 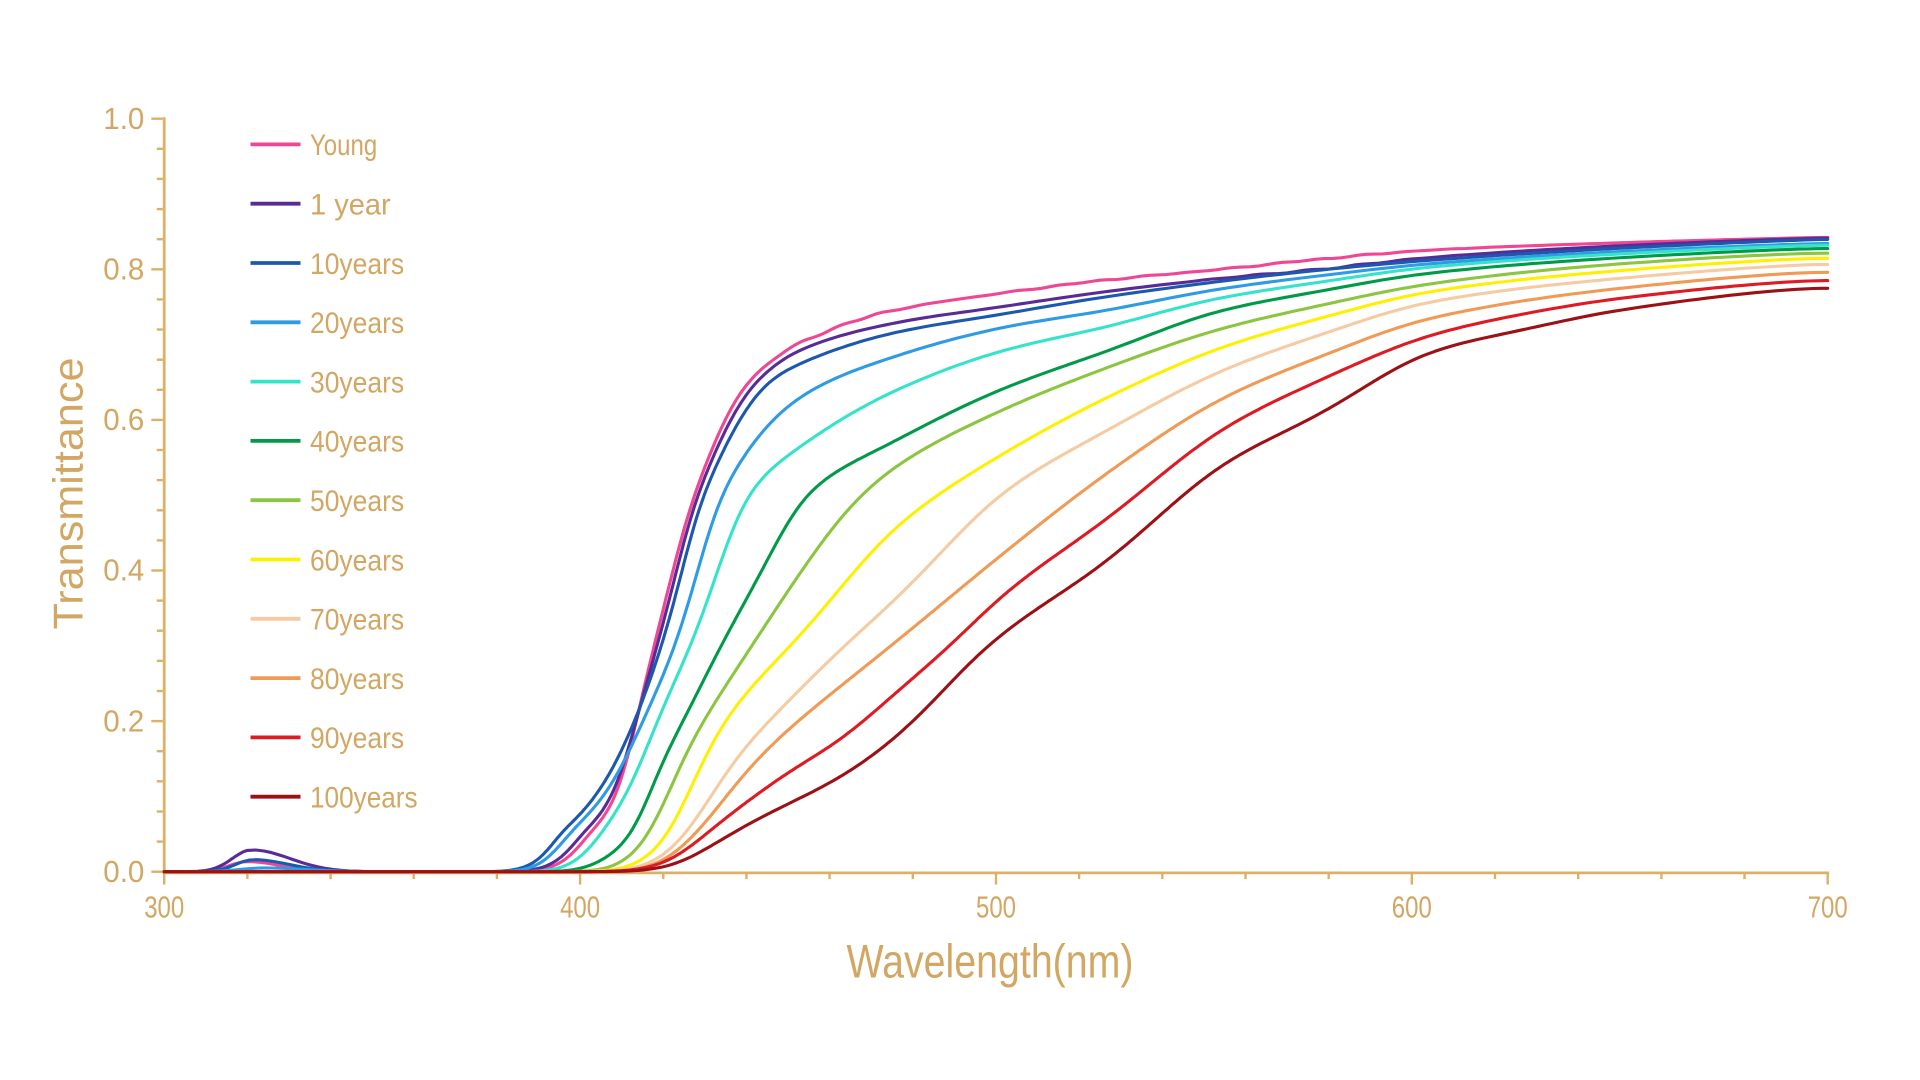 What do you see at coordinates (357, 382) in the screenshot?
I see `svg-text: 30years` at bounding box center [357, 382].